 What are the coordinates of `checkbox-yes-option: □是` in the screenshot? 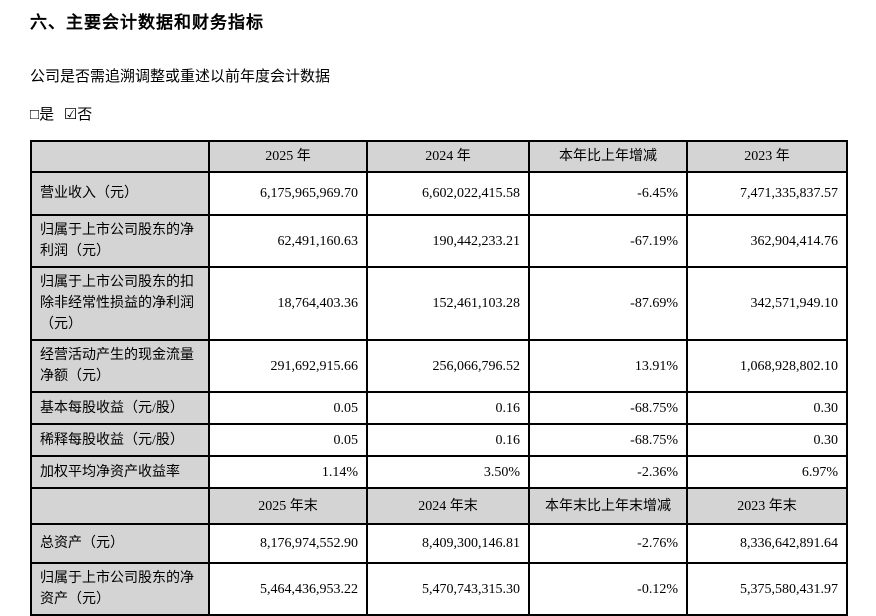 It's located at (42, 115).